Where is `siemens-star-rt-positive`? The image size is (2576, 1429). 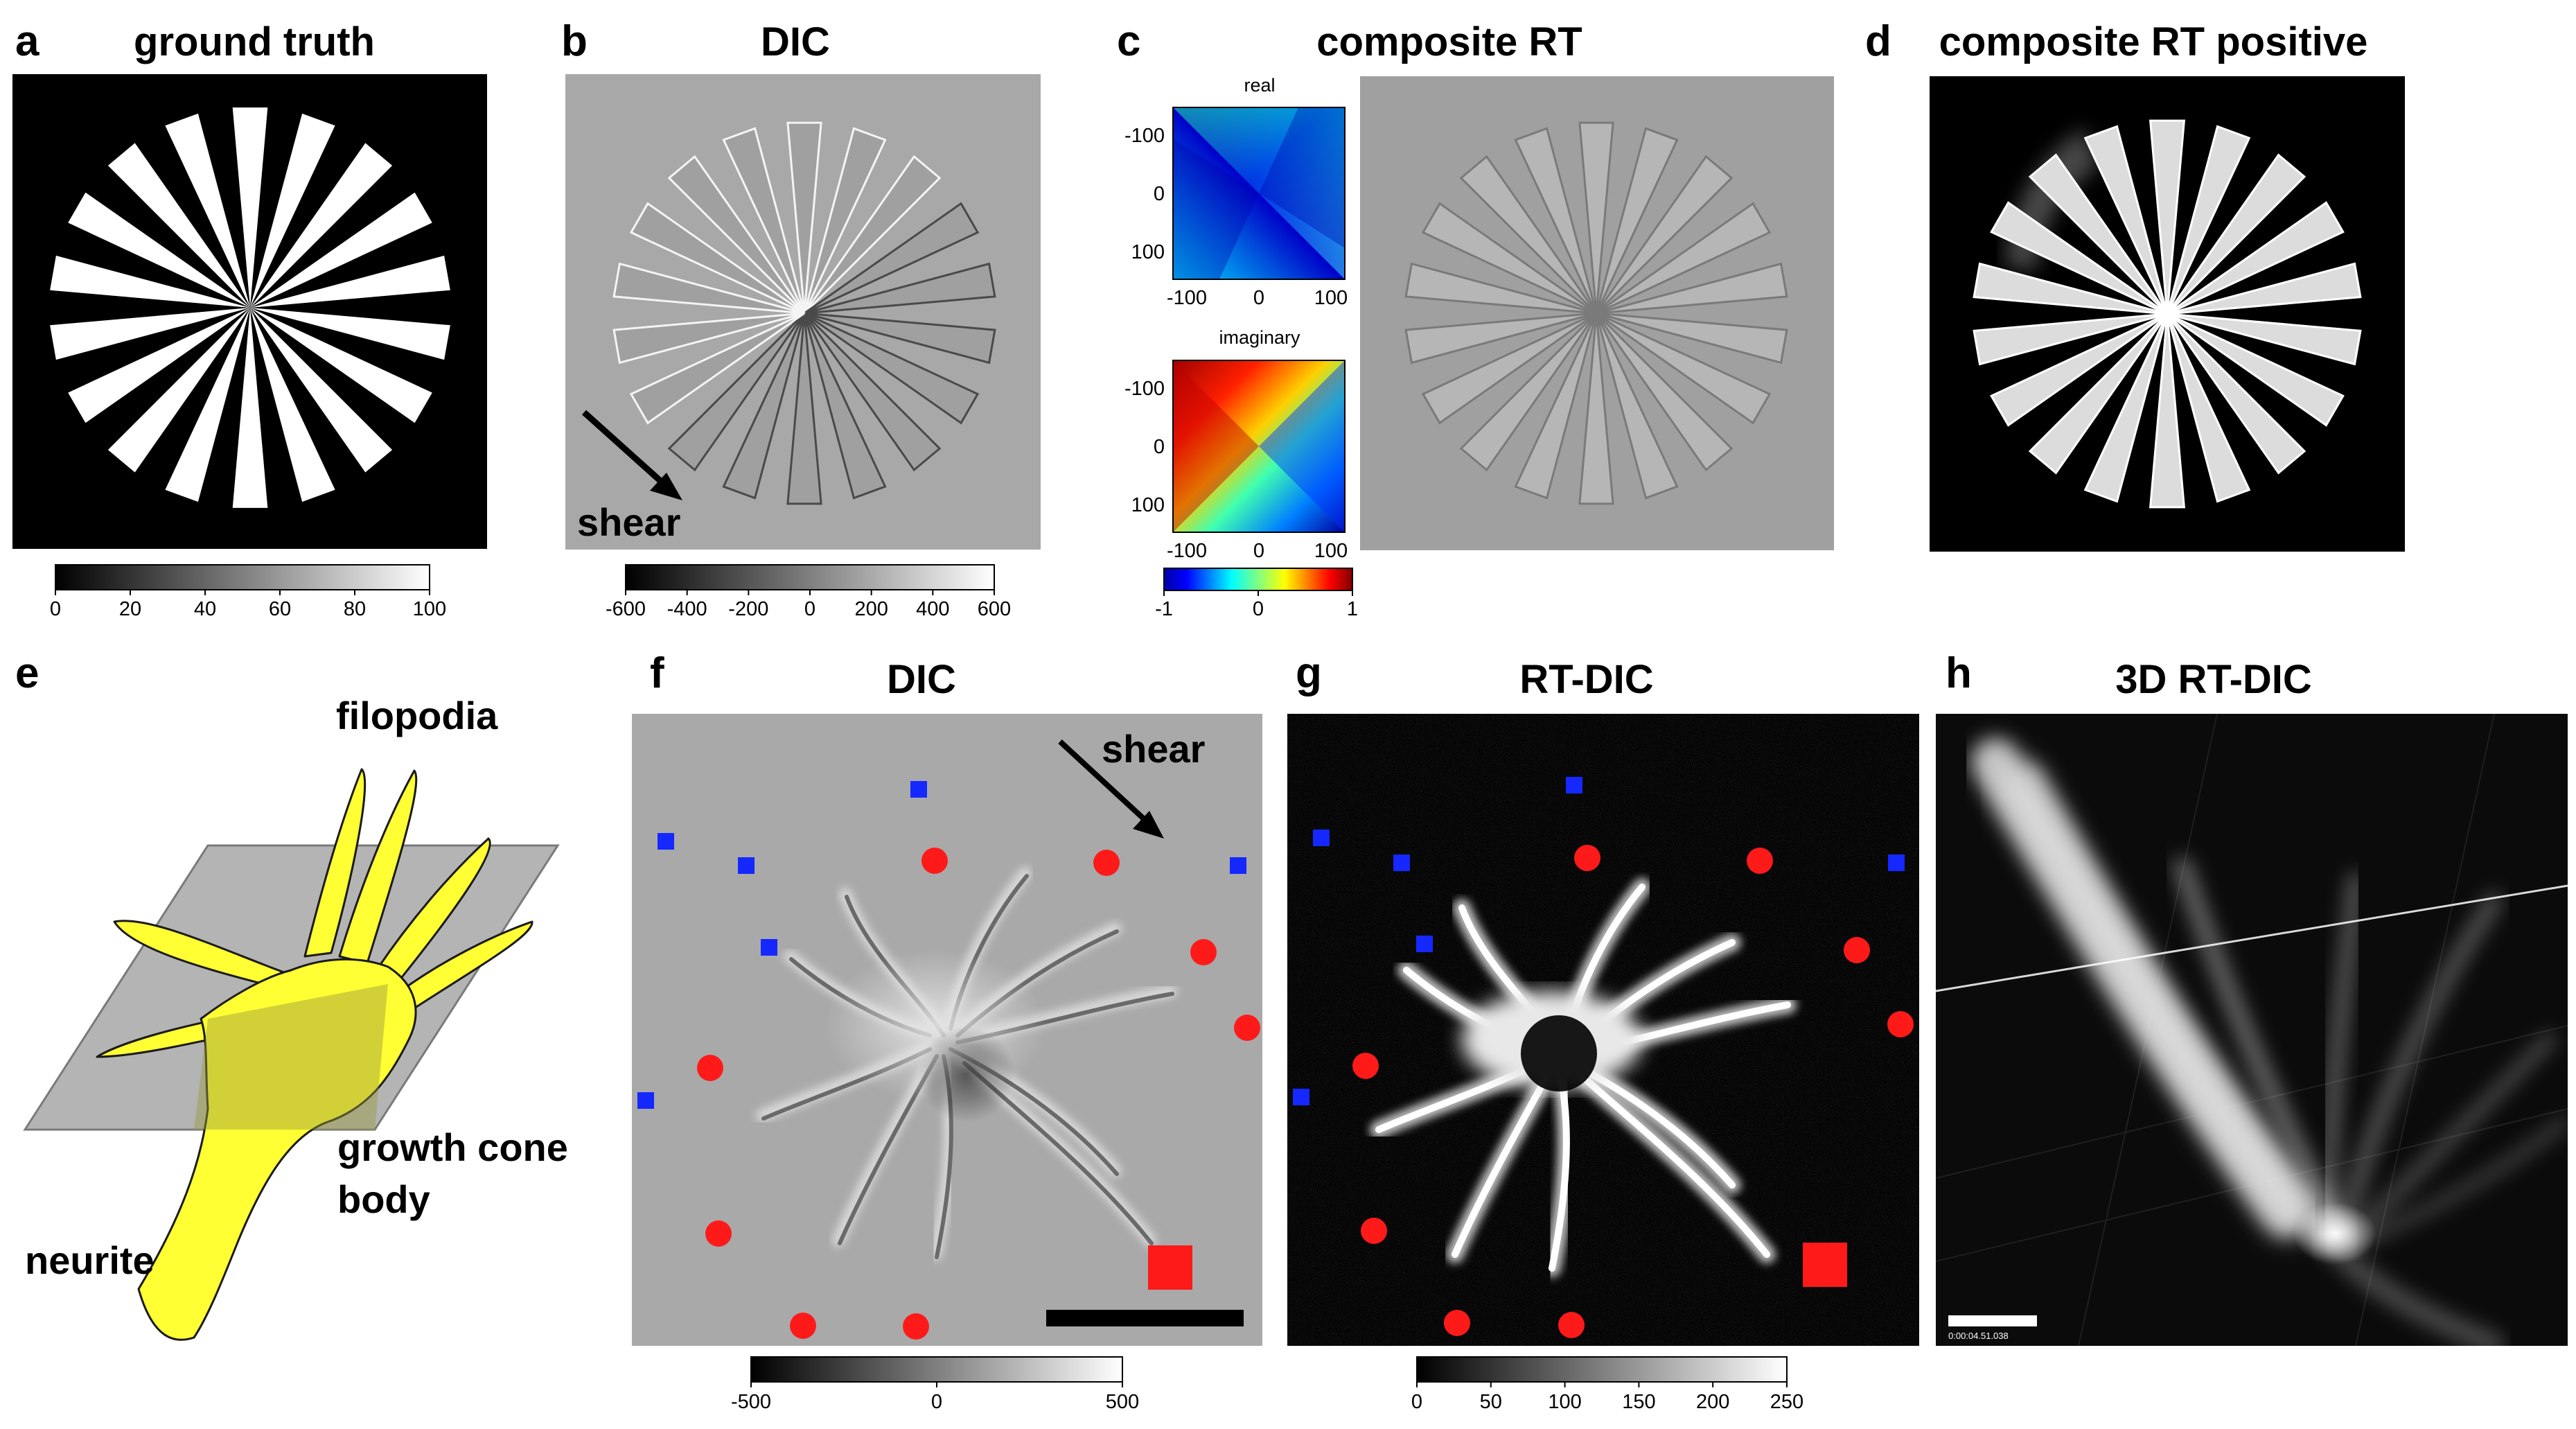 siemens-star-rt-positive is located at coordinates (2167, 314).